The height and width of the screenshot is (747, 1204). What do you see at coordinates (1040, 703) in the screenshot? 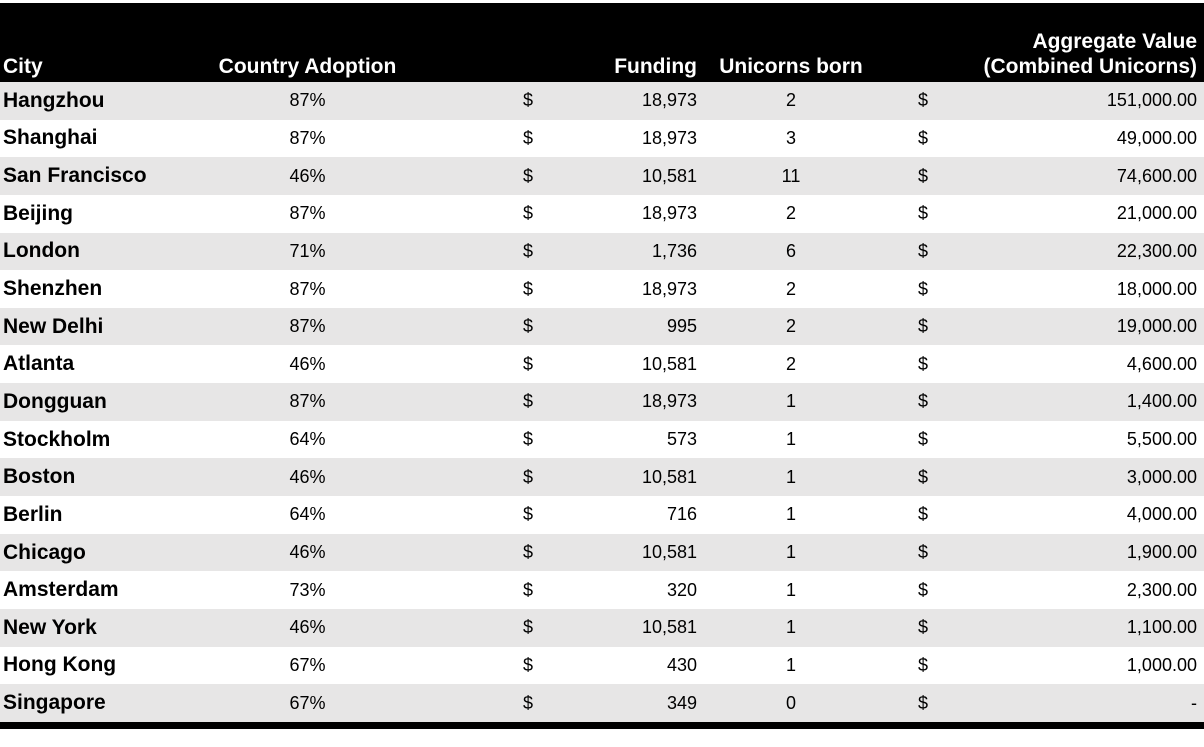
I see `cell-aggregate-value: $ -` at bounding box center [1040, 703].